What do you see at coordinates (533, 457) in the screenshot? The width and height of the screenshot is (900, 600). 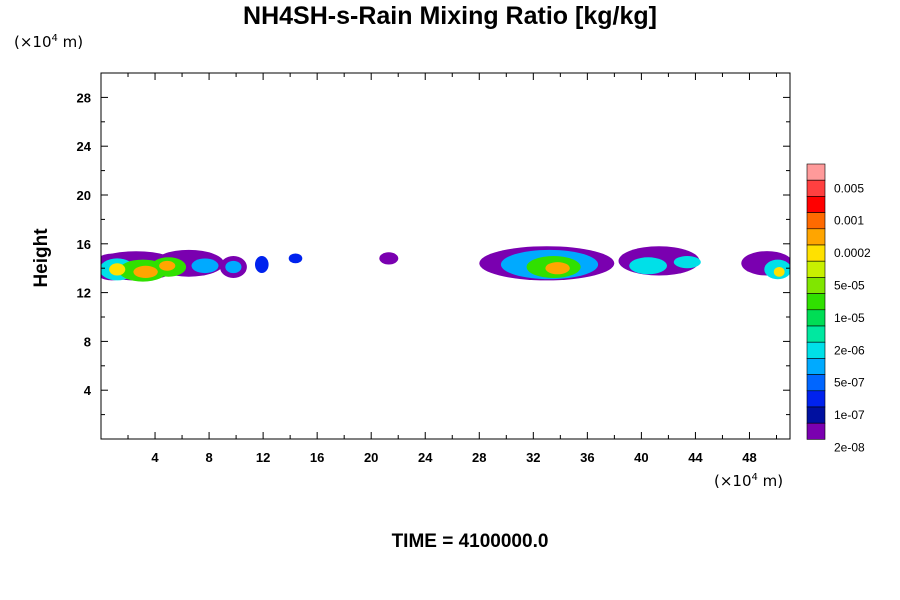 I see `x-tick-label: 32` at bounding box center [533, 457].